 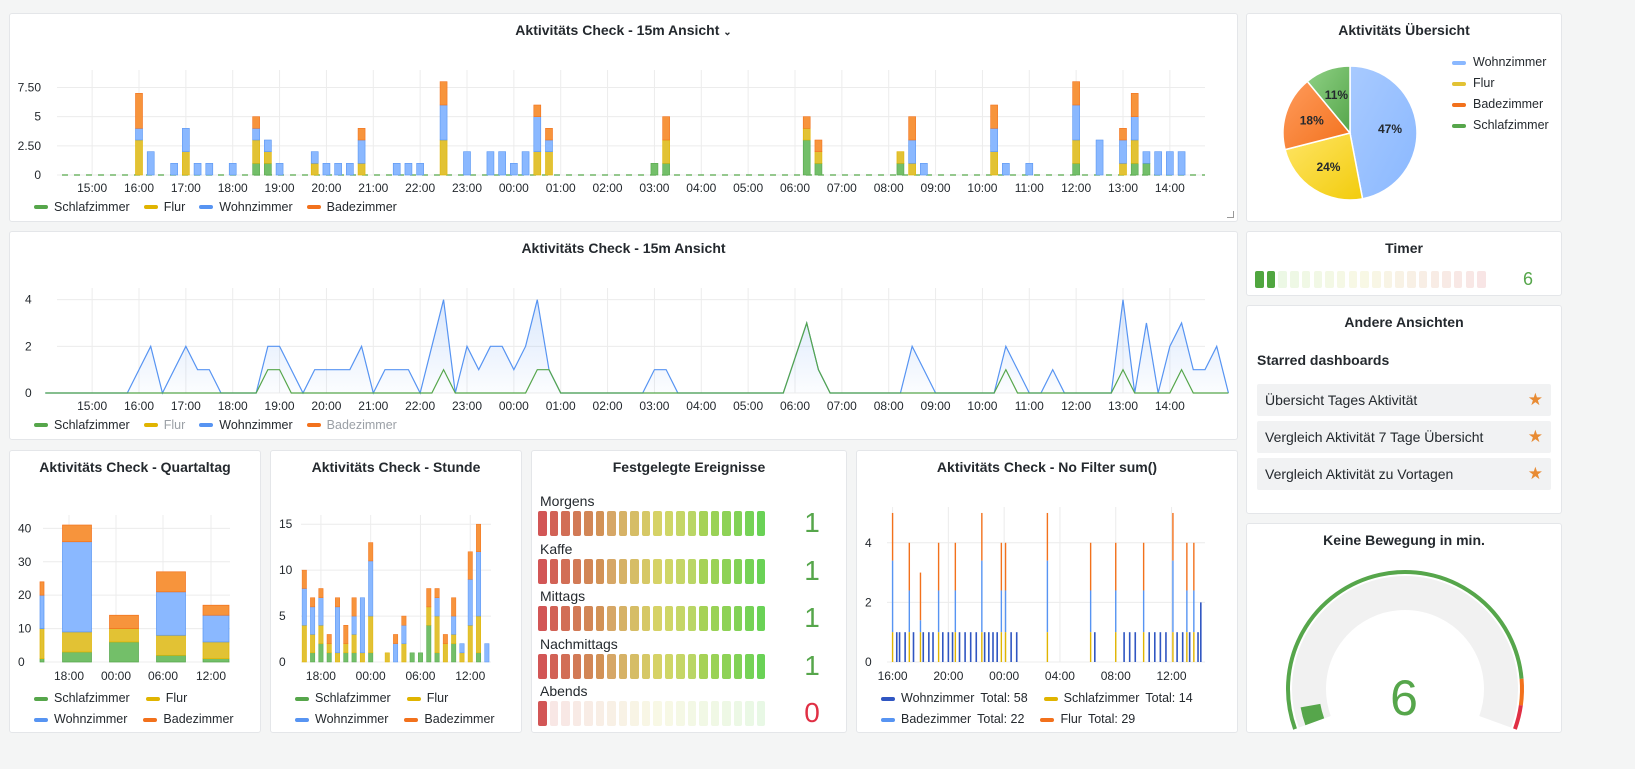 I want to click on chevron-down-icon: ⌄, so click(x=727, y=32).